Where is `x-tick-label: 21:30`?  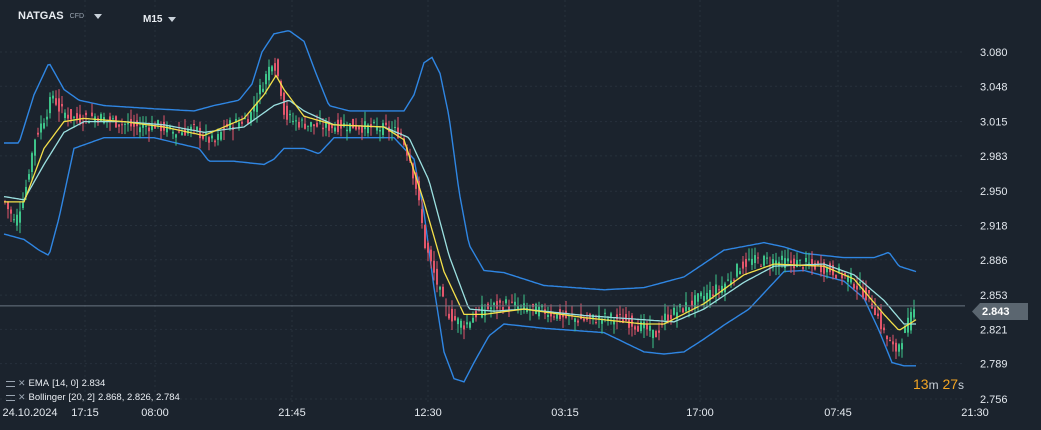 x-tick-label: 21:30 is located at coordinates (975, 413).